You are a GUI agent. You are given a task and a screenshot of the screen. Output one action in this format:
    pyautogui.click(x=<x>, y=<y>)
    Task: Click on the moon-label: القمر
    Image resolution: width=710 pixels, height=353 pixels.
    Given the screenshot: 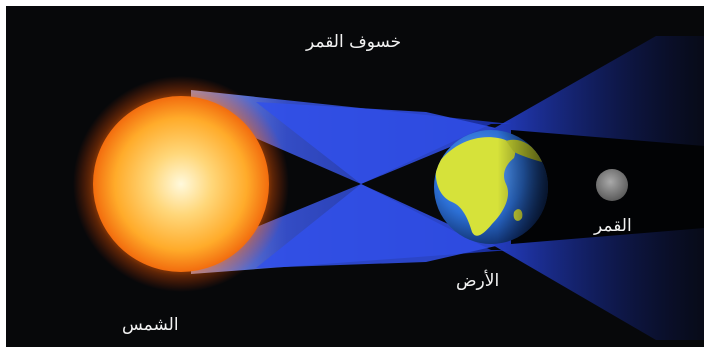 What is the action you would take?
    pyautogui.click(x=613, y=226)
    